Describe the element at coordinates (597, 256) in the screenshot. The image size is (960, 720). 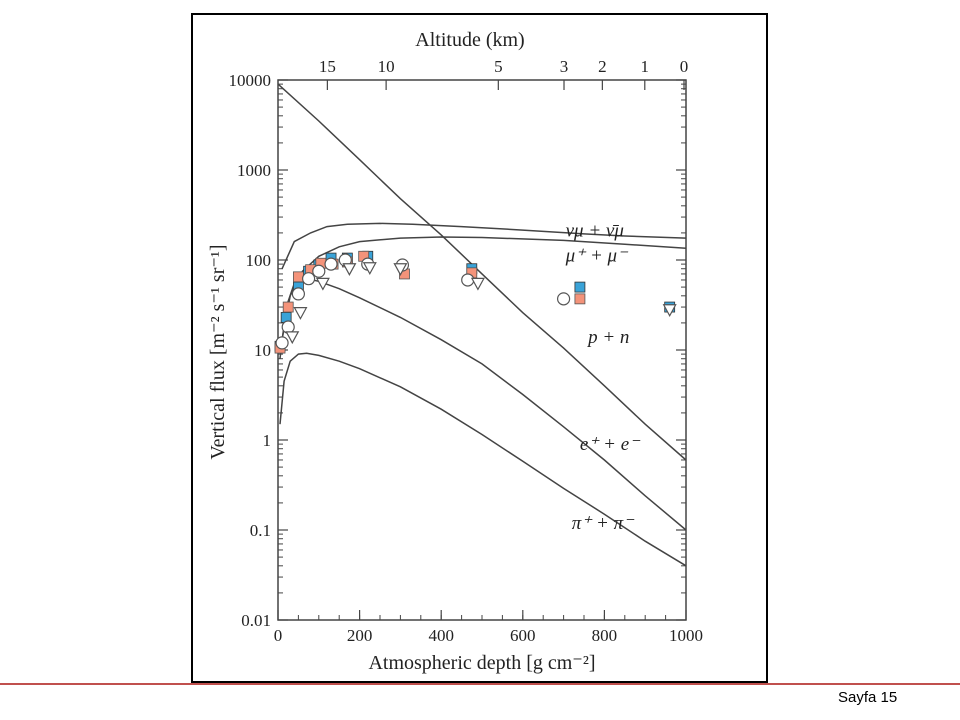
I see `curve-label: μ⁺ + μ⁻` at that location.